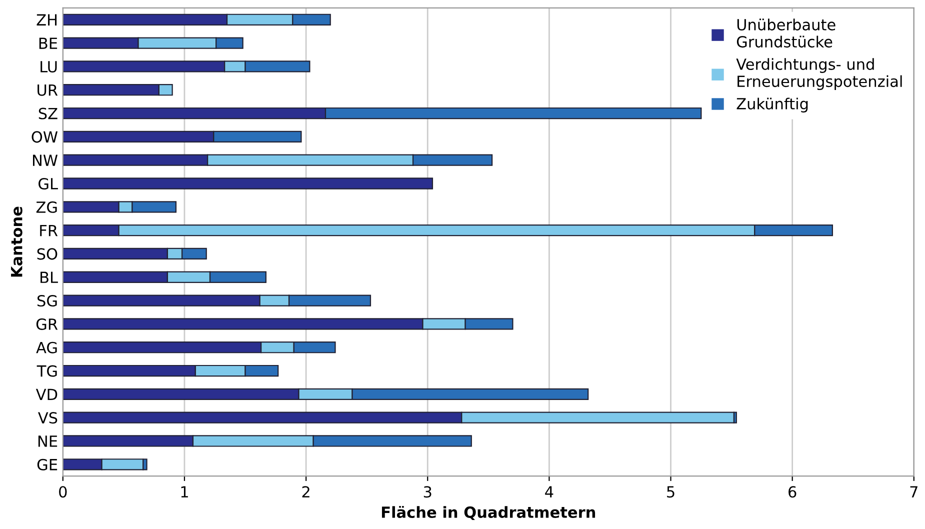 The height and width of the screenshot is (529, 925). I want to click on y-tick-label: UR, so click(48, 90).